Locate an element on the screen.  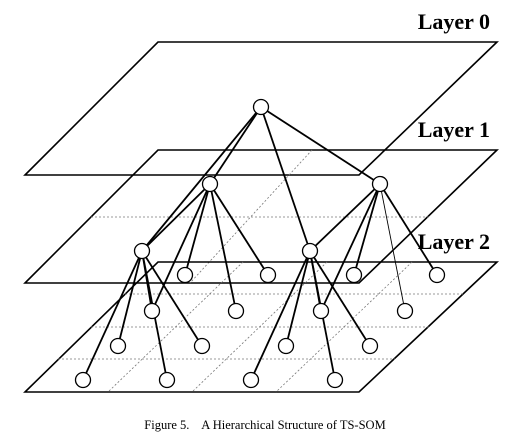
layer1-label: Layer 1 is located at coordinates (454, 129).